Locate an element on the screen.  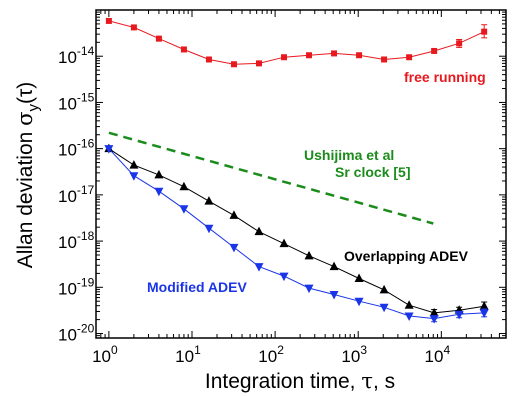
y-axis-tick-labels: 10-14 10-15 10-16 10-17 10-18 10-19 10-20 is located at coordinates (76, 194).